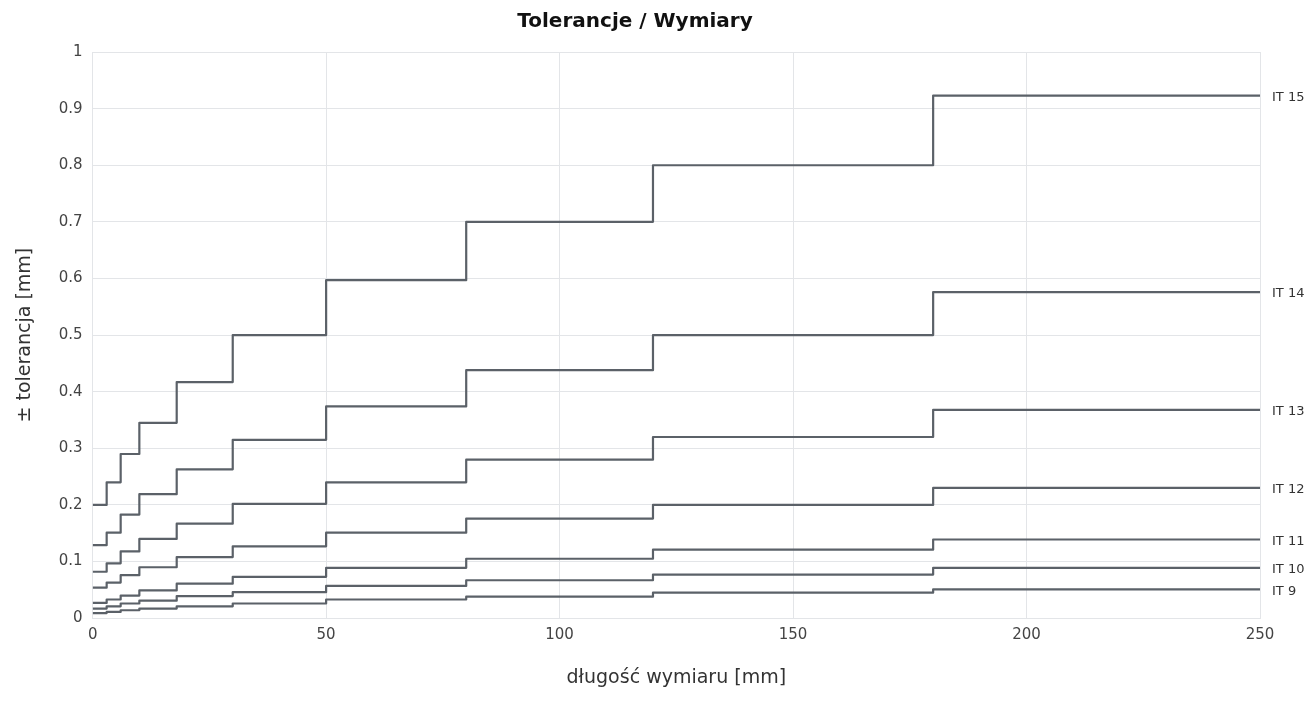 This screenshot has width=1315, height=703. Describe the element at coordinates (23, 335) in the screenshot. I see `y-axis-title: ± tolerancja [mm]` at that location.